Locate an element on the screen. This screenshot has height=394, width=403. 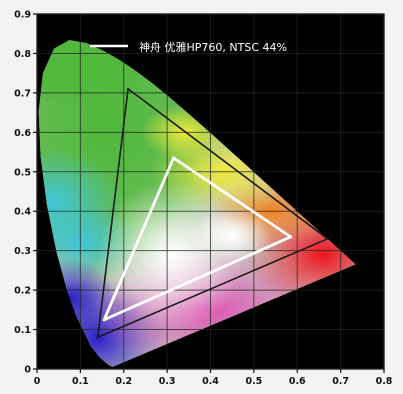
x-tick-label: 0.3 is located at coordinates (167, 381).